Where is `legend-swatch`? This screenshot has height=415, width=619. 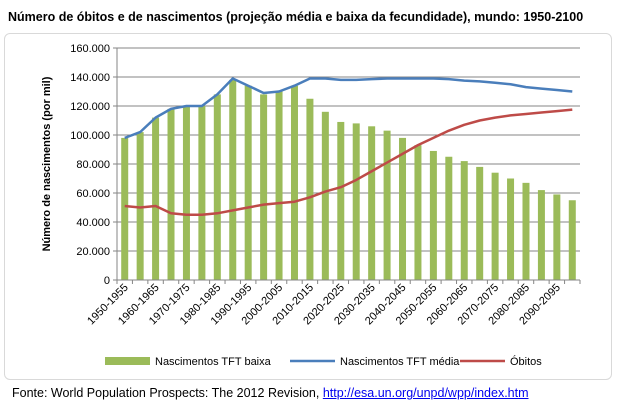 legend-swatch is located at coordinates (127, 361).